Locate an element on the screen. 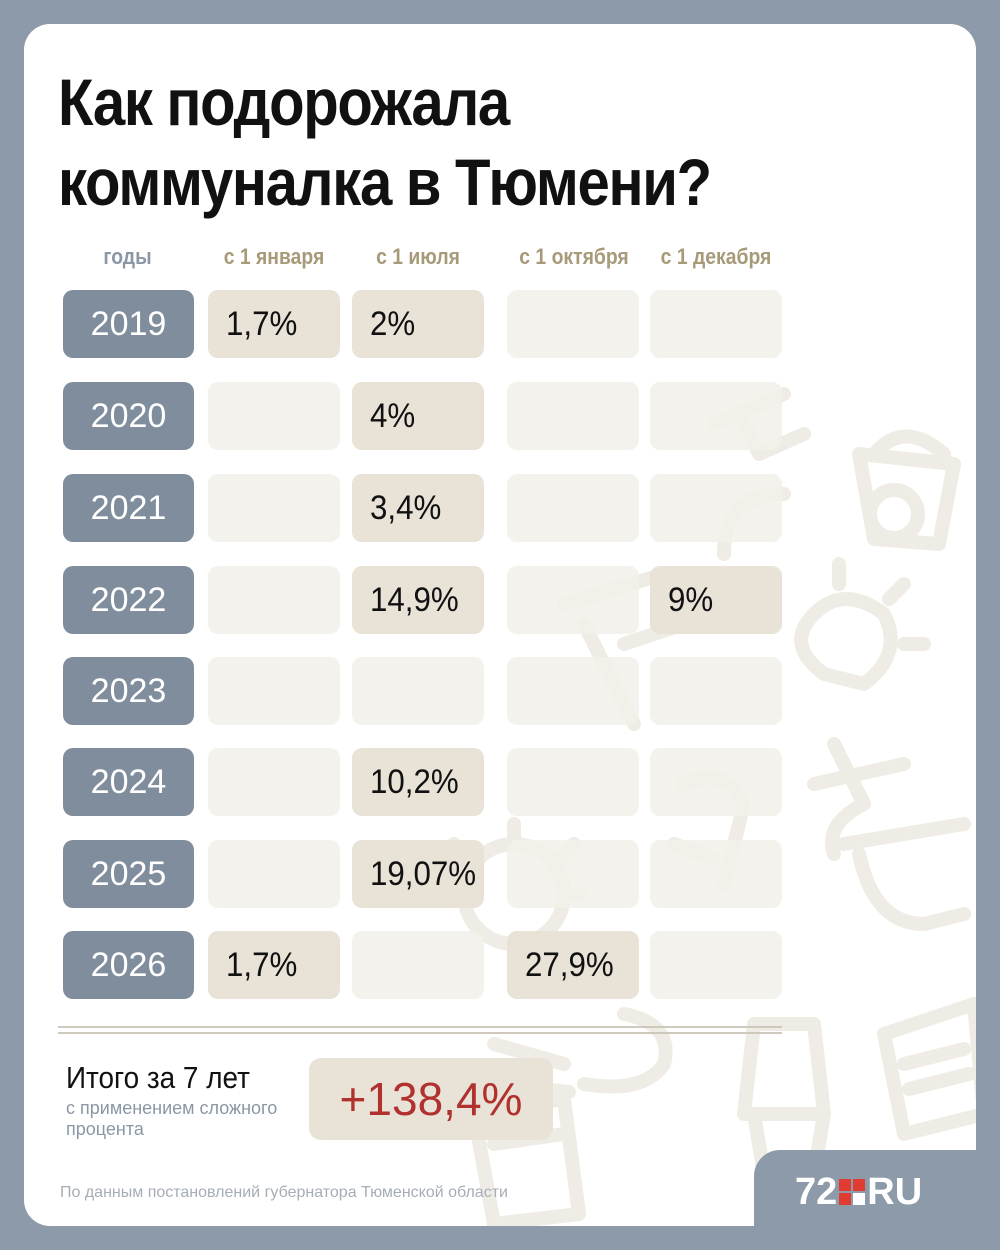 This screenshot has width=1000, height=1250. year-label: 2025 is located at coordinates (128, 874).